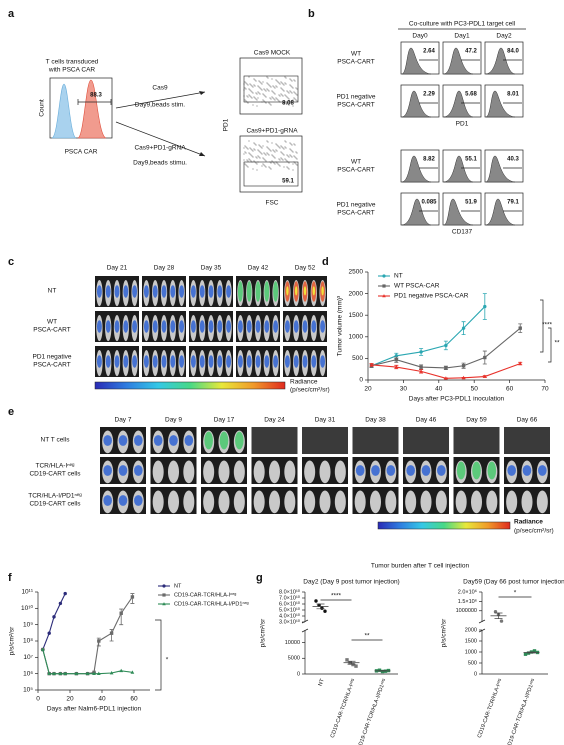  I want to click on axis-break, so click(482, 626).